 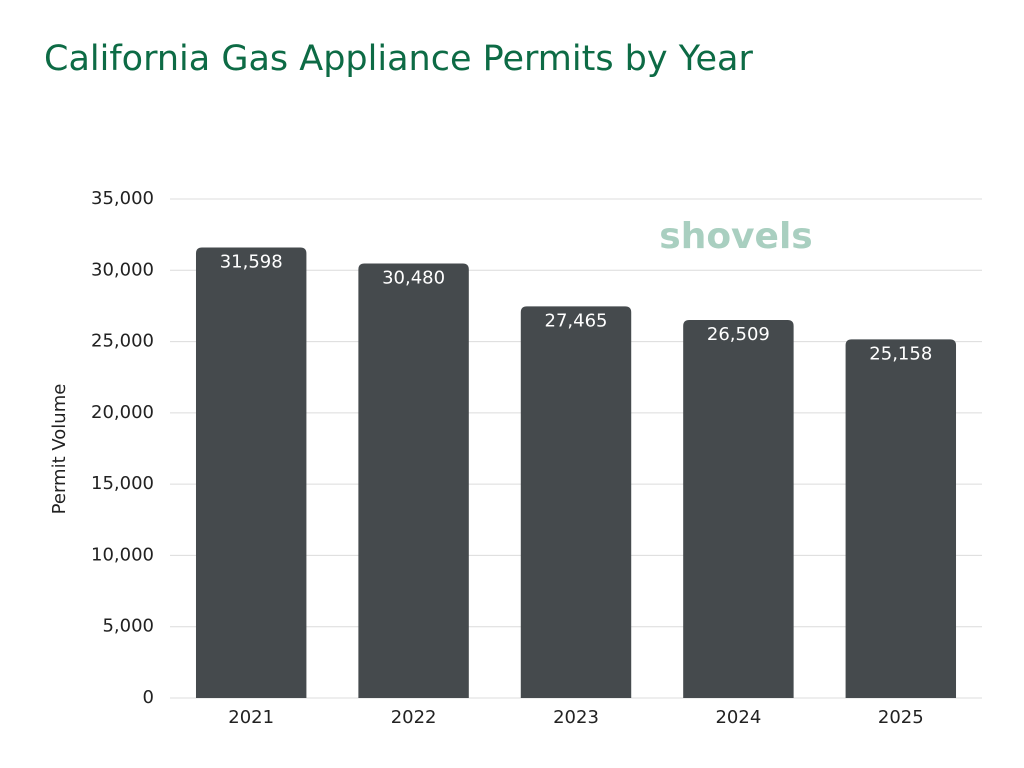 I want to click on y-tick-label: 10,000, so click(x=122, y=554).